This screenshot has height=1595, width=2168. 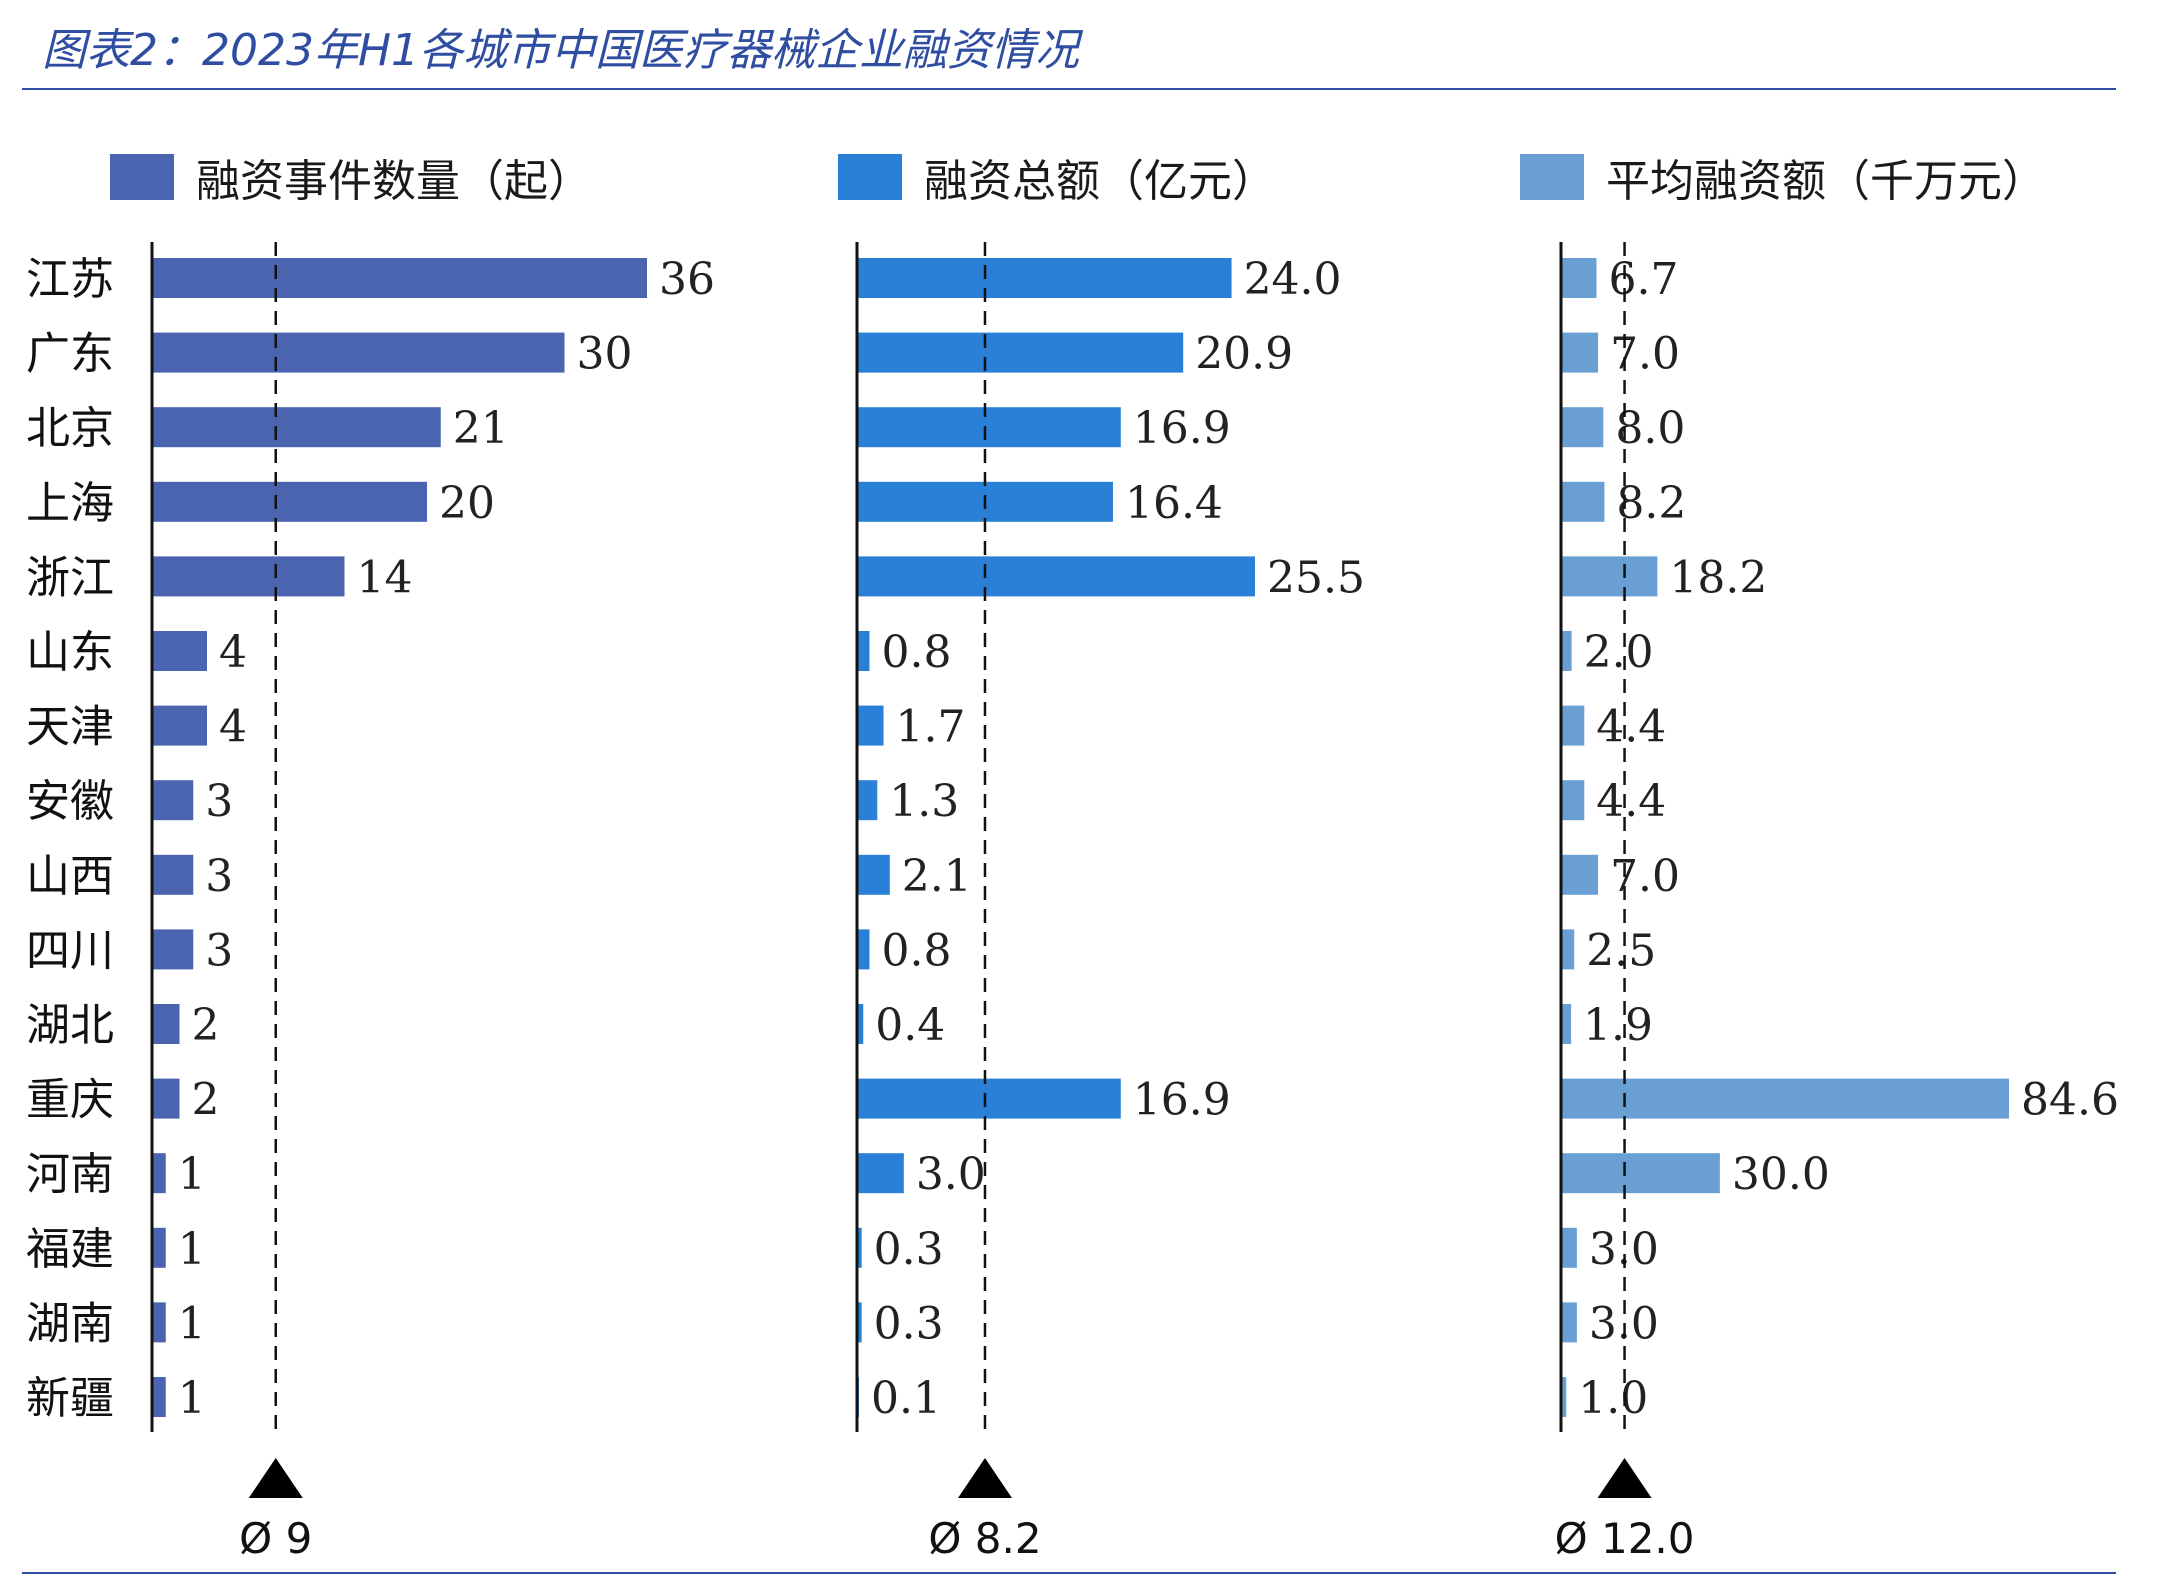 I want to click on legend-label-average: 平均融资额（千万元）, so click(x=1826, y=181).